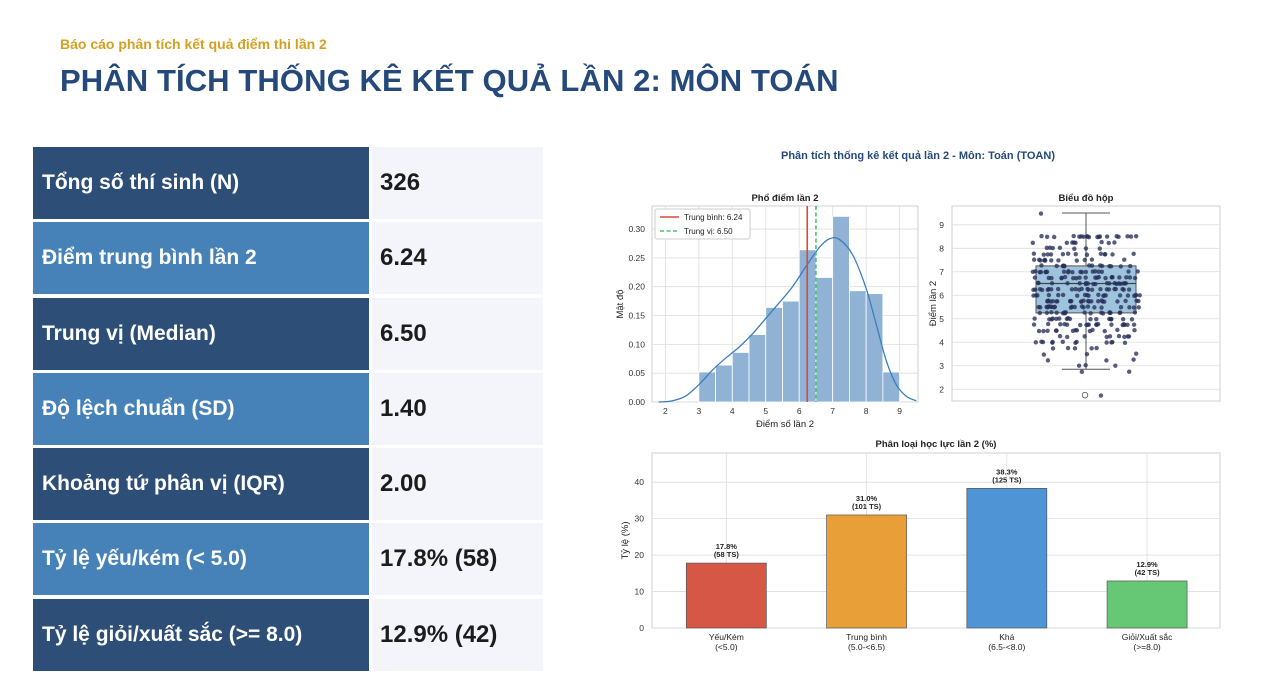 Image resolution: width=1280 pixels, height=685 pixels. I want to click on y-tick-label: 0.15, so click(636, 316).